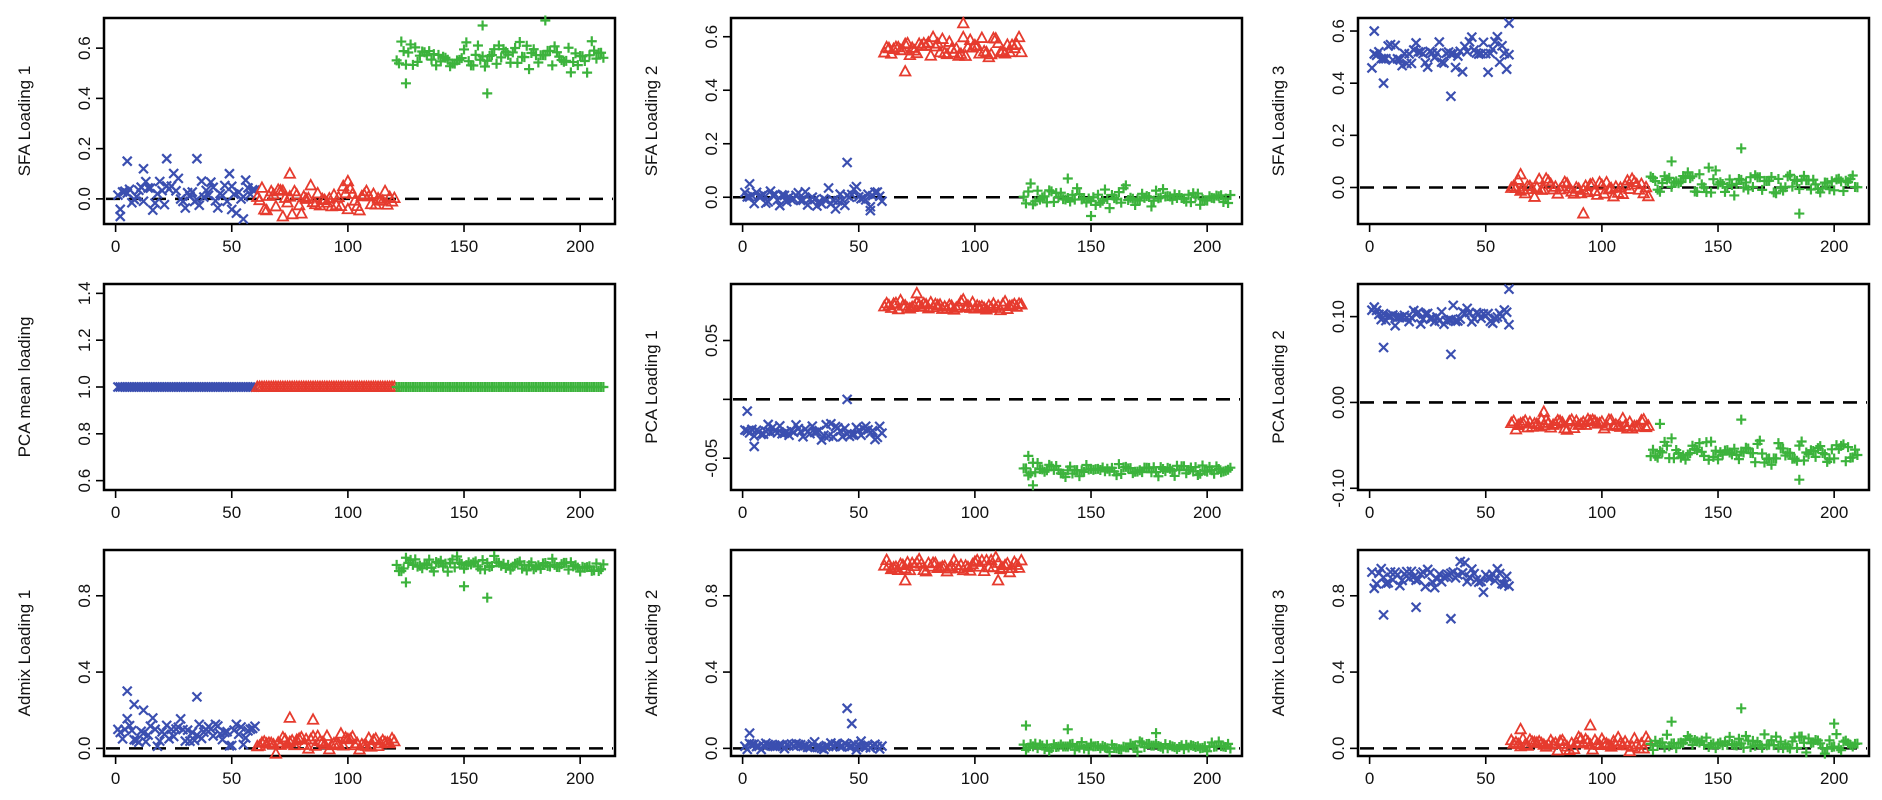  I want to click on chart-admix1: 0 50 100 150 200 0.0 0.4 0.8 Admix Loading 1, so click(316, 668).